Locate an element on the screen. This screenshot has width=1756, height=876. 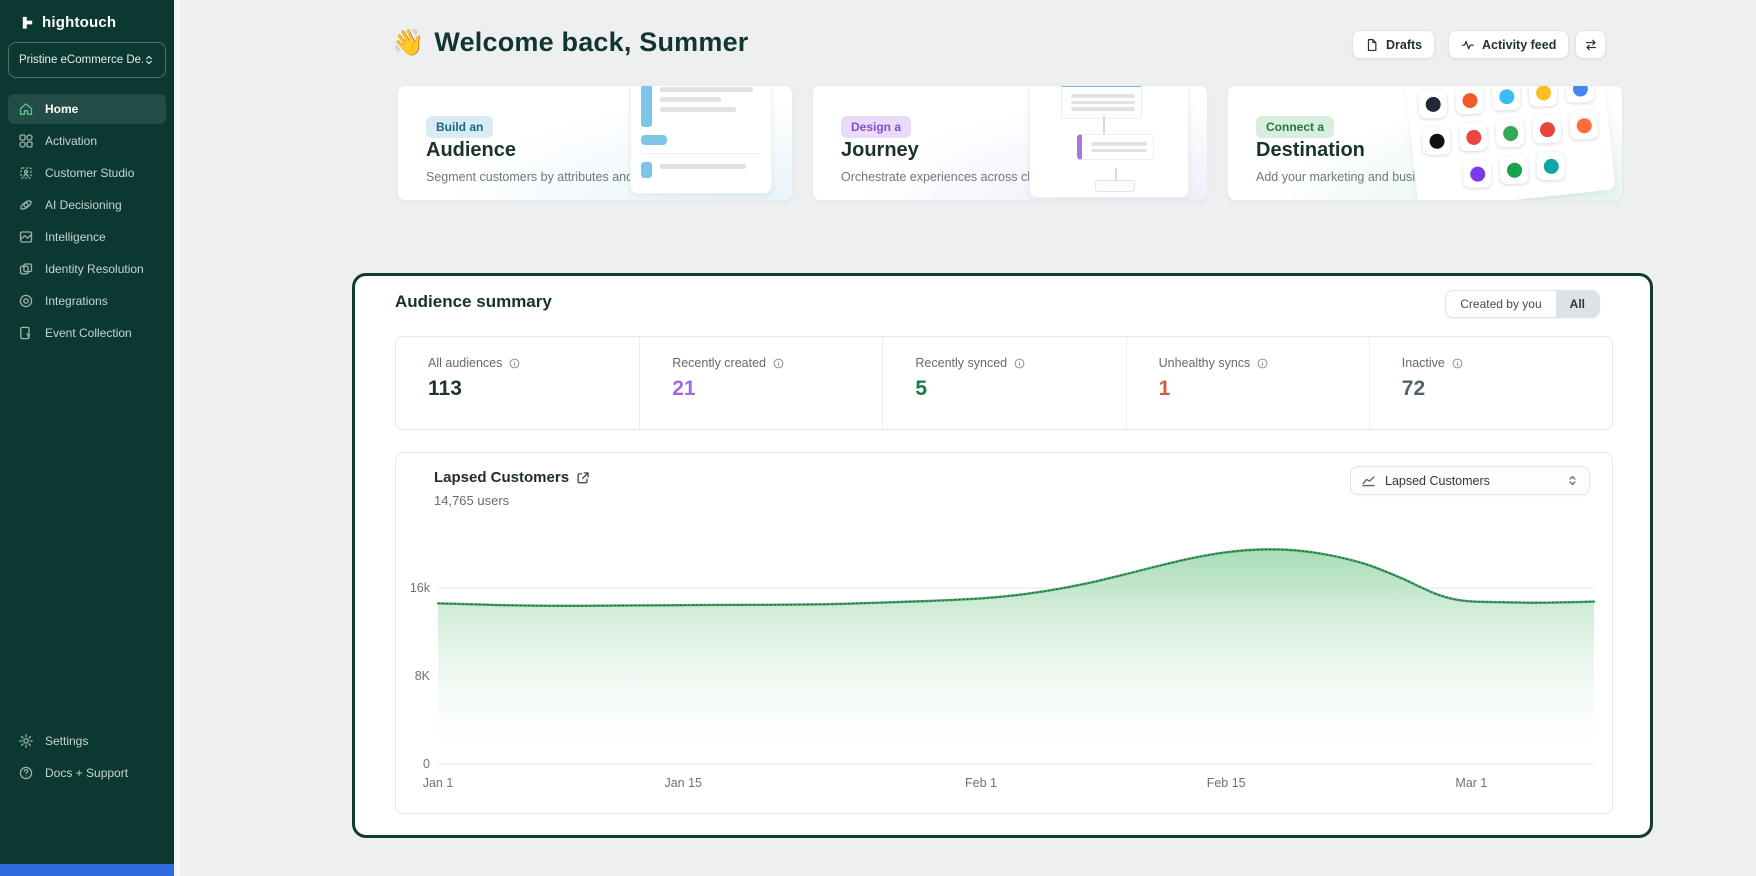
activity-feed-label: Activity feed is located at coordinates (1519, 44).